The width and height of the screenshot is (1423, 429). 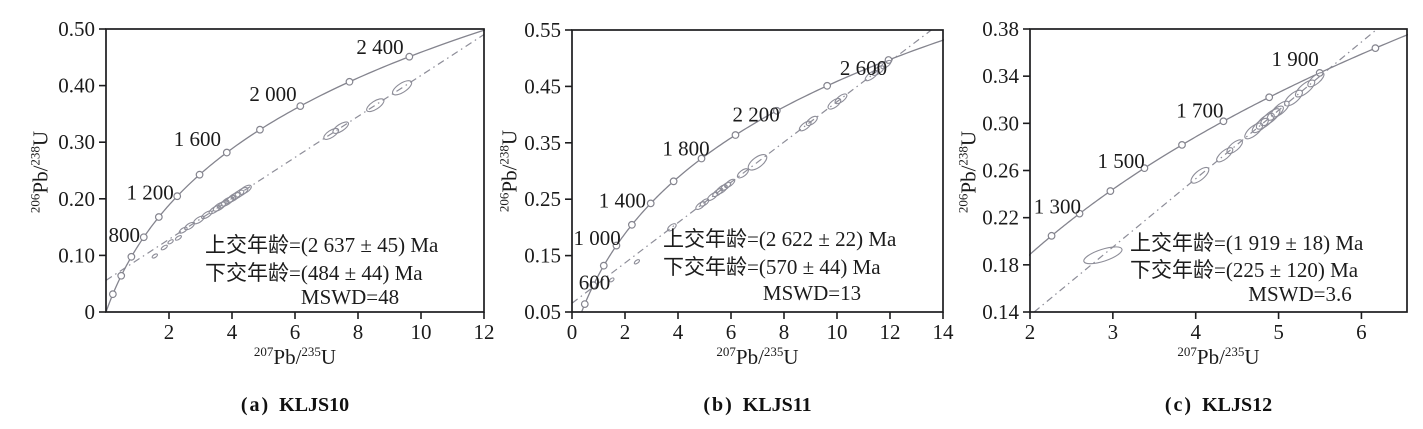 I want to click on x-axis-title-base2-a: U, so click(x=328, y=357).